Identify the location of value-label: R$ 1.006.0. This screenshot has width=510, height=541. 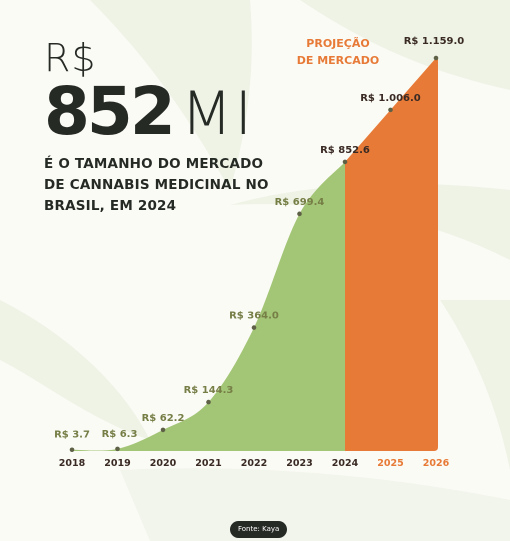
(390, 98).